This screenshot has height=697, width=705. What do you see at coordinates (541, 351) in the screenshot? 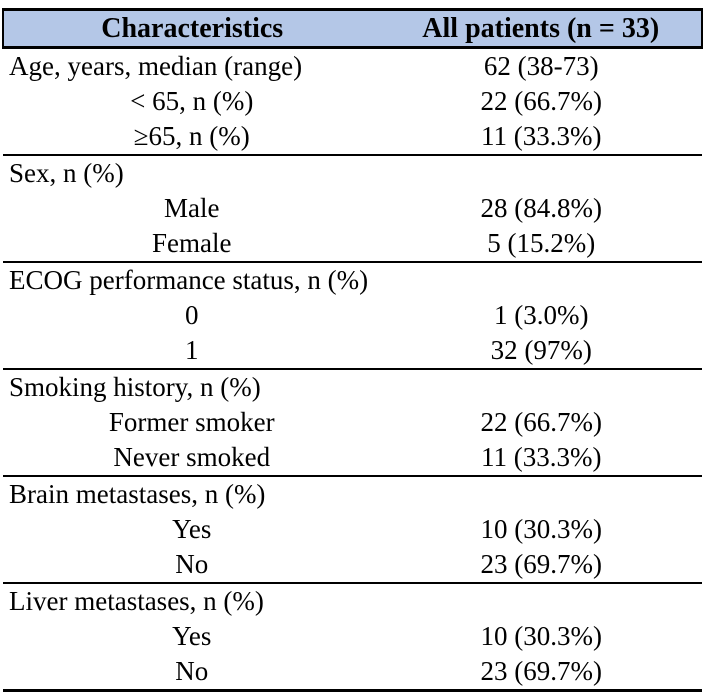
I see `row-value: 32 (97%)` at bounding box center [541, 351].